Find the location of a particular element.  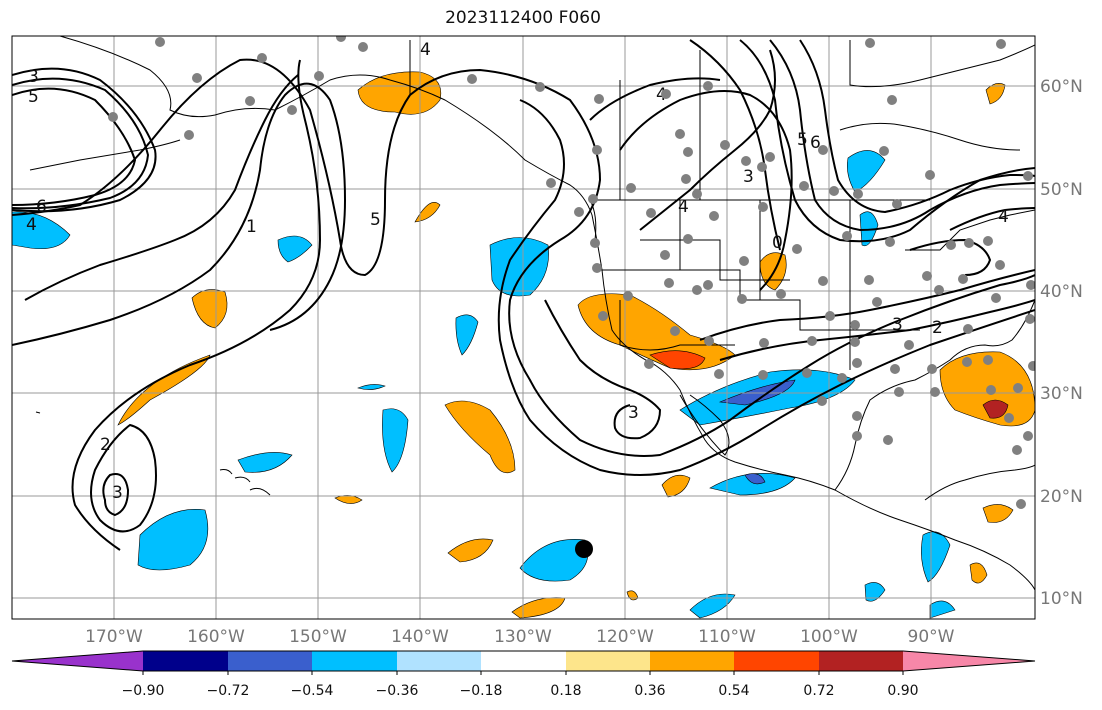

lon-label: 100°W is located at coordinates (829, 637).